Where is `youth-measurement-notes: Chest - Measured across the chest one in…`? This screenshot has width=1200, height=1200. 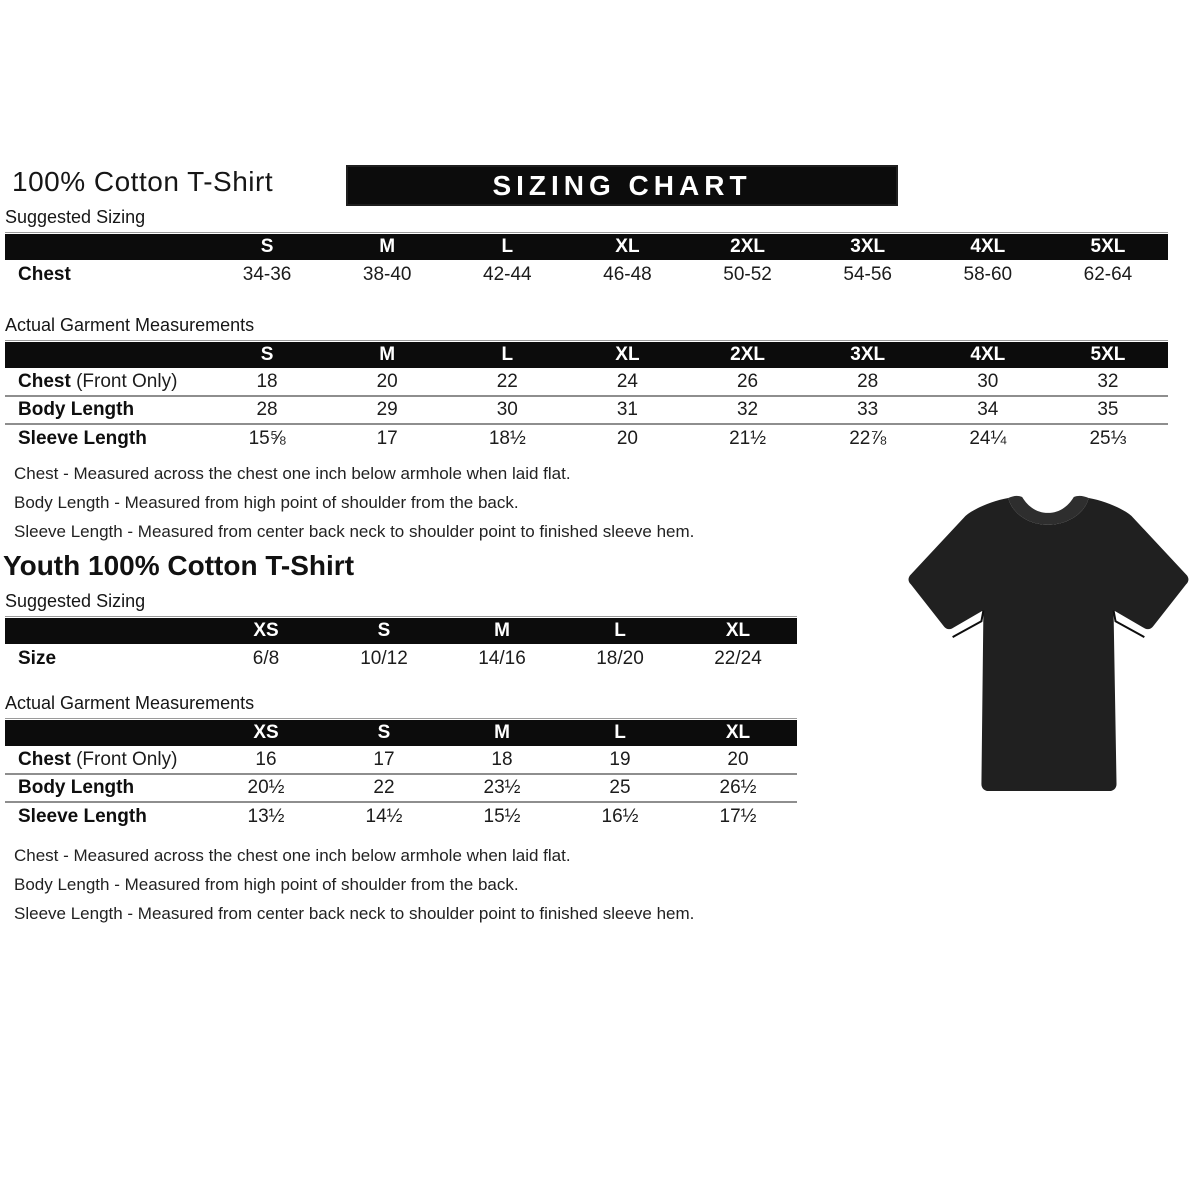 youth-measurement-notes: Chest - Measured across the chest one in… is located at coordinates (354, 884).